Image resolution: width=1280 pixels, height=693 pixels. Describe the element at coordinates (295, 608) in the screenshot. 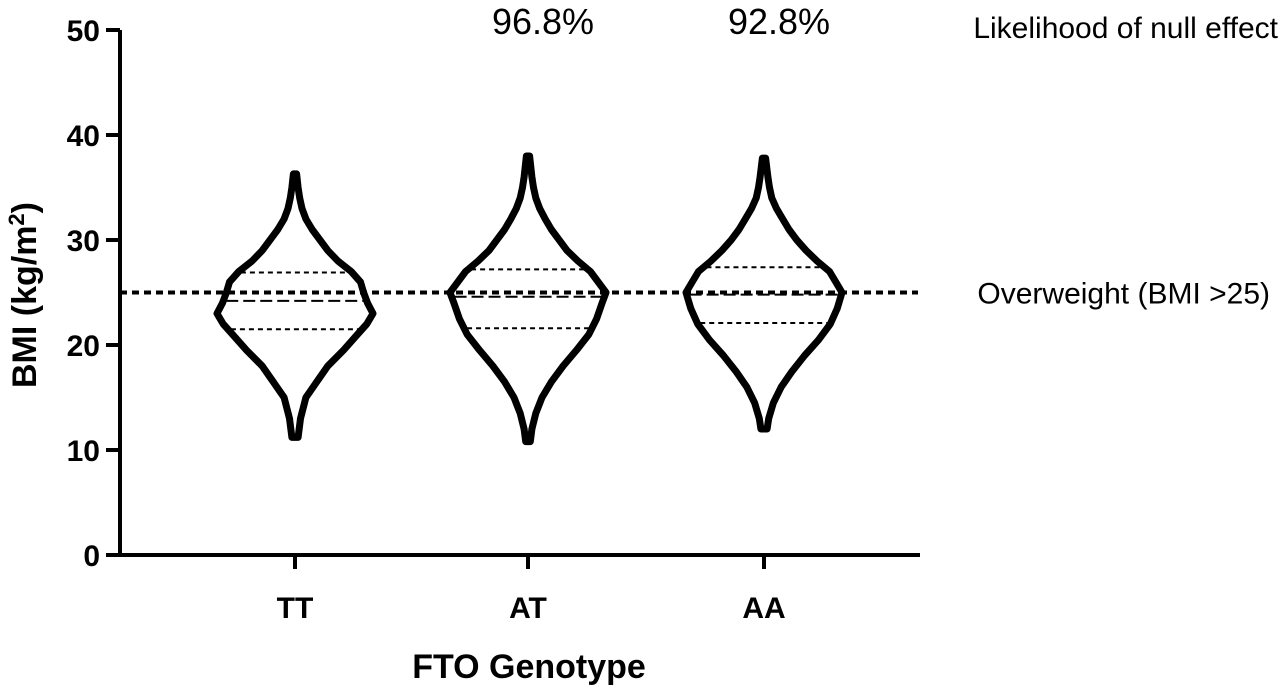

I see `x-tick-label-tt: TT` at that location.